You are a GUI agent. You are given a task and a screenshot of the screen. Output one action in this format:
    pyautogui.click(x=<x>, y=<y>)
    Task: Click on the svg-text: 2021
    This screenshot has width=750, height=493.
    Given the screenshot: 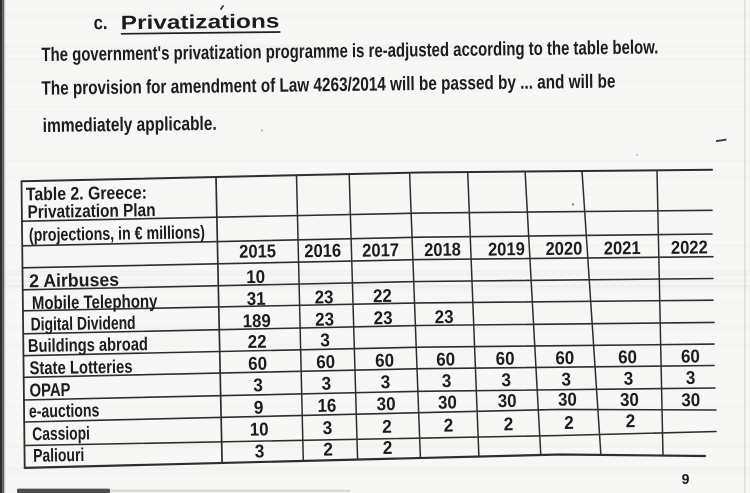 What is the action you would take?
    pyautogui.click(x=622, y=248)
    